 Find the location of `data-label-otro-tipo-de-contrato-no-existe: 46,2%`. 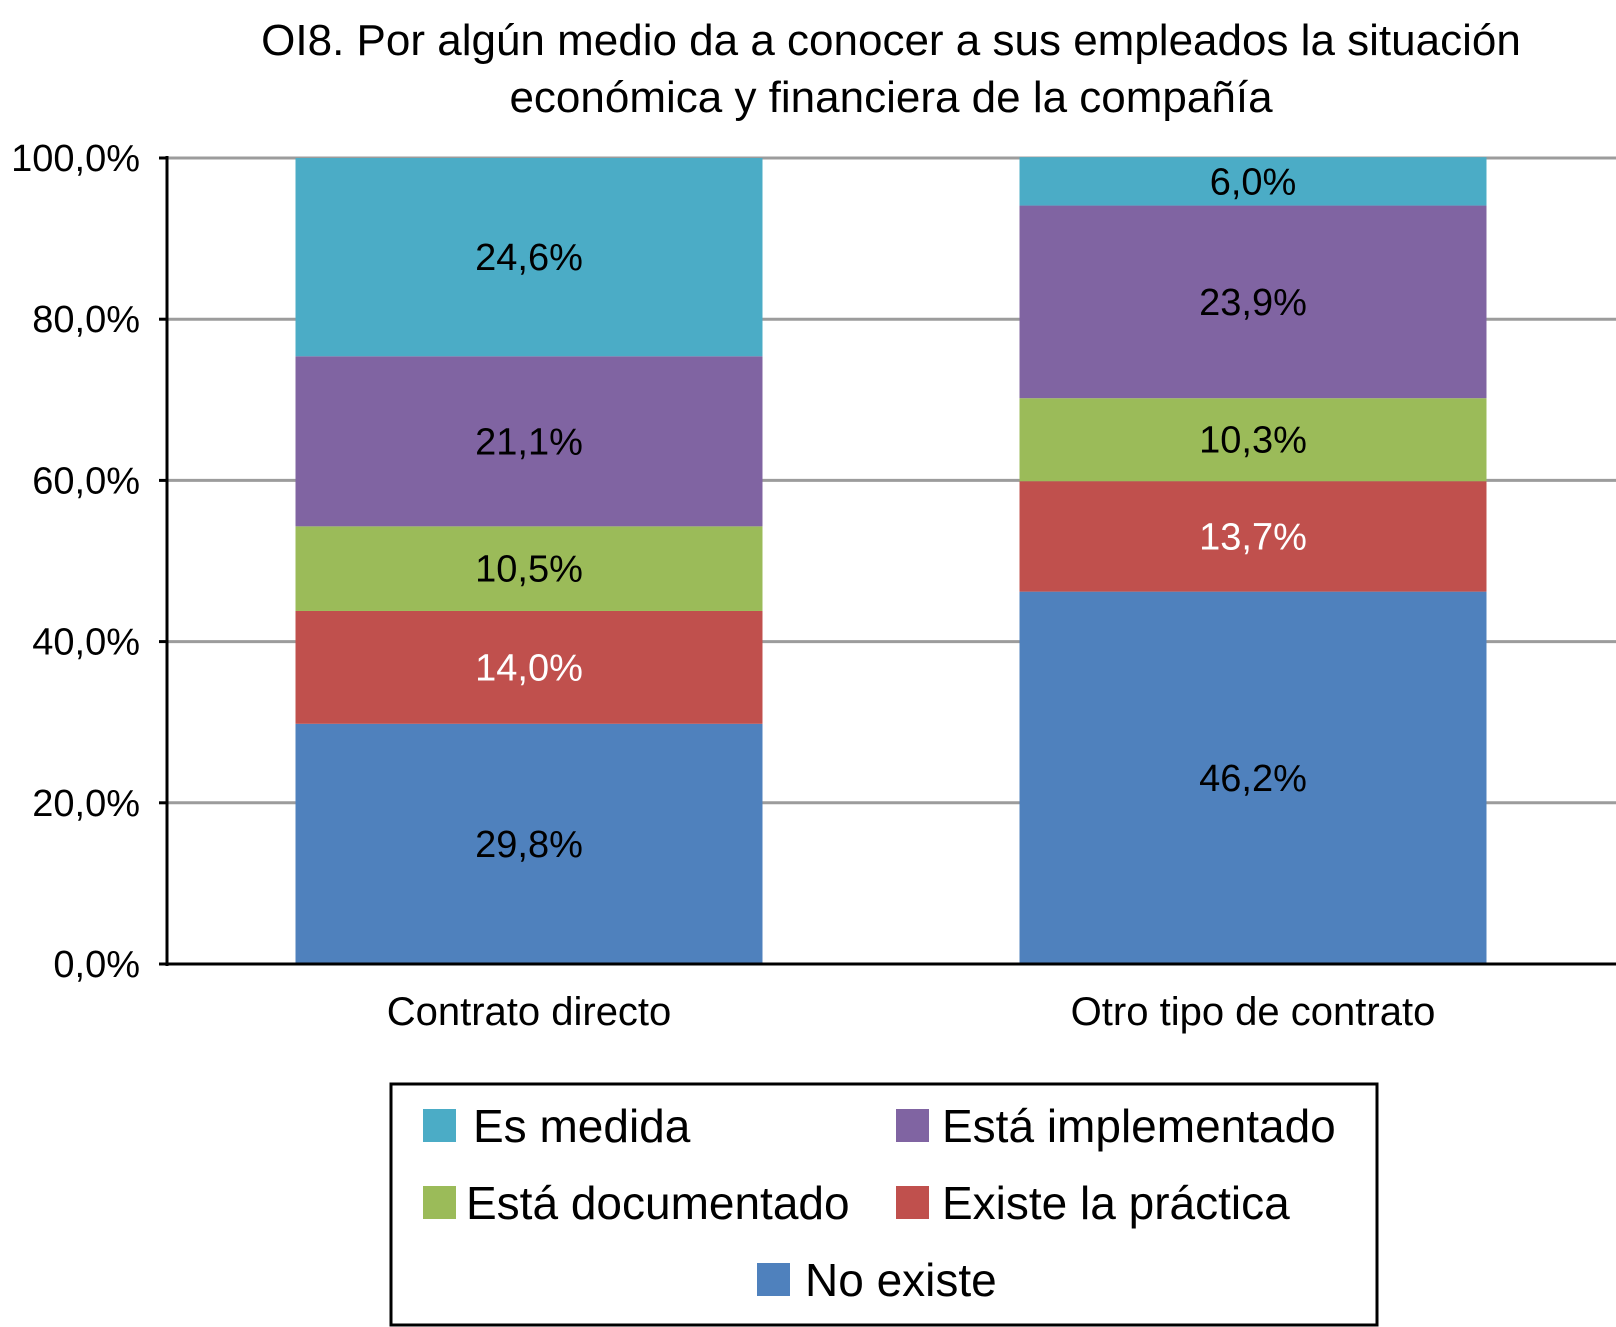

data-label-otro-tipo-de-contrato-no-existe: 46,2% is located at coordinates (1253, 779).